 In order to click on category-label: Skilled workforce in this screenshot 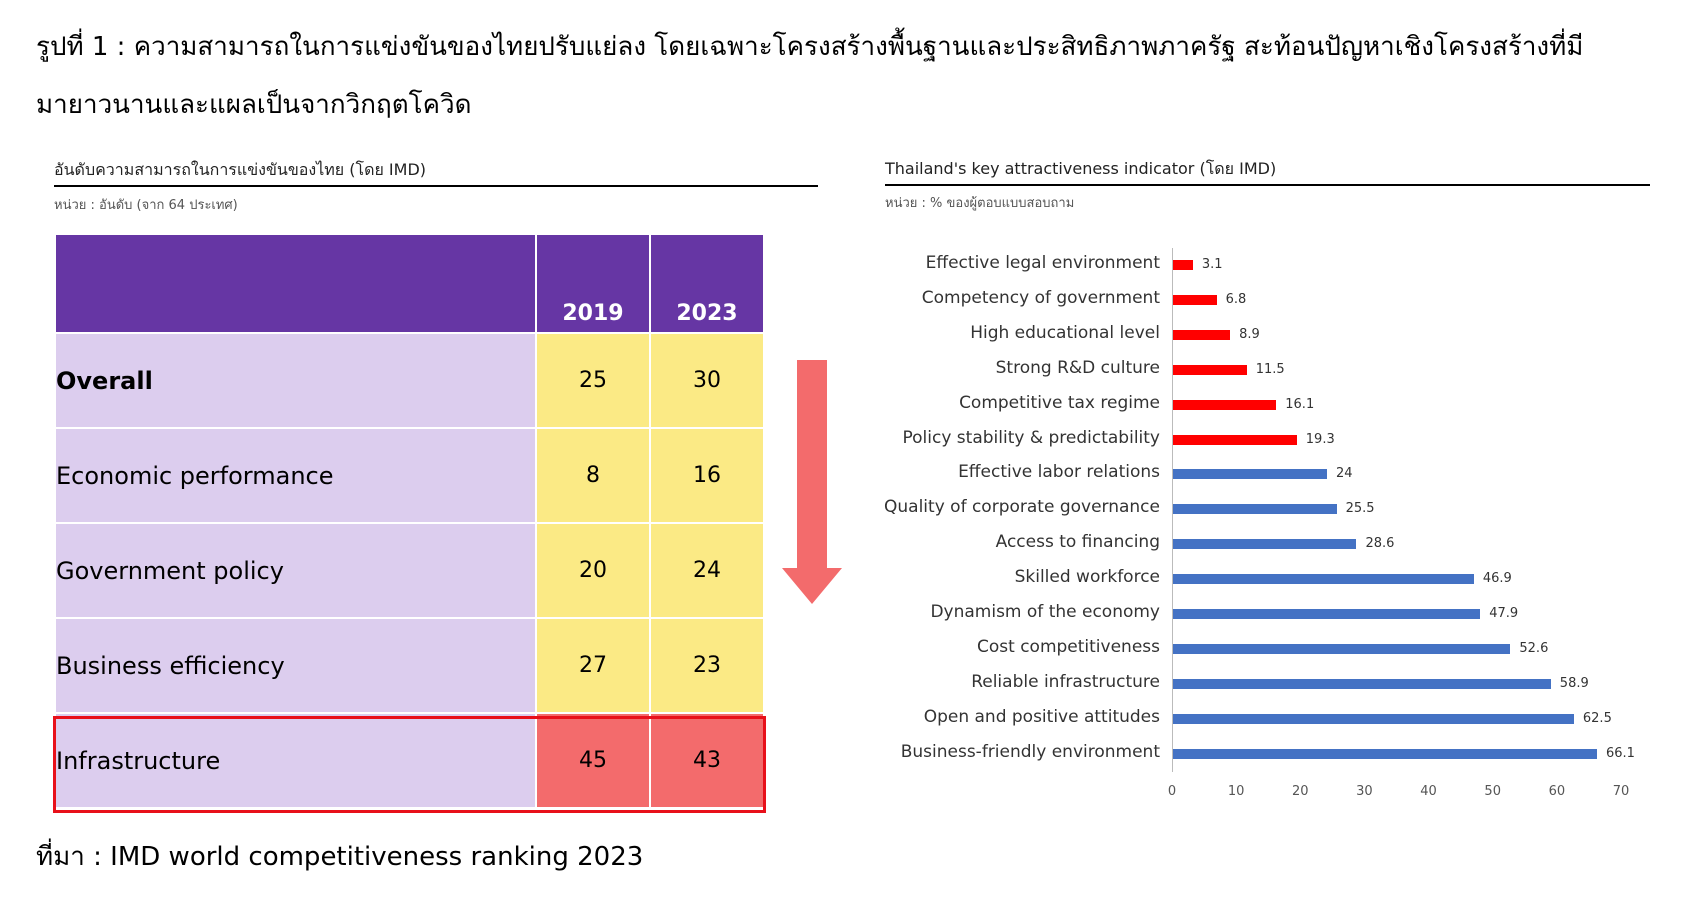, I will do `click(1087, 577)`.